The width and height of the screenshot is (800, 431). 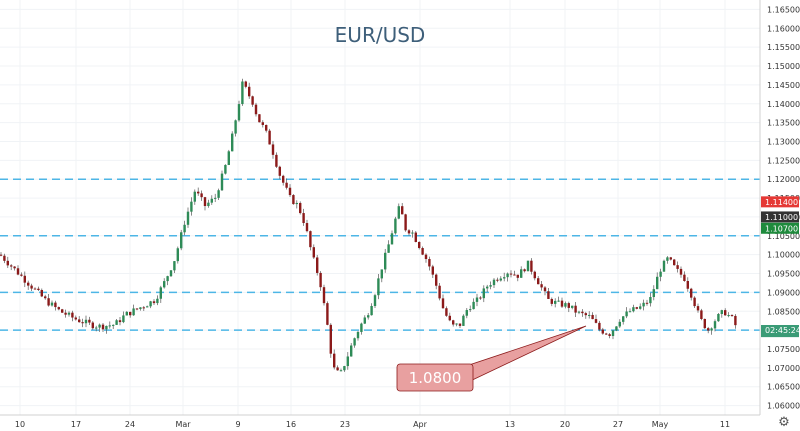 I want to click on time-axis: 10 17 24 Mar 9 16 23 Apr 13 20 27 May 11, so click(x=372, y=424).